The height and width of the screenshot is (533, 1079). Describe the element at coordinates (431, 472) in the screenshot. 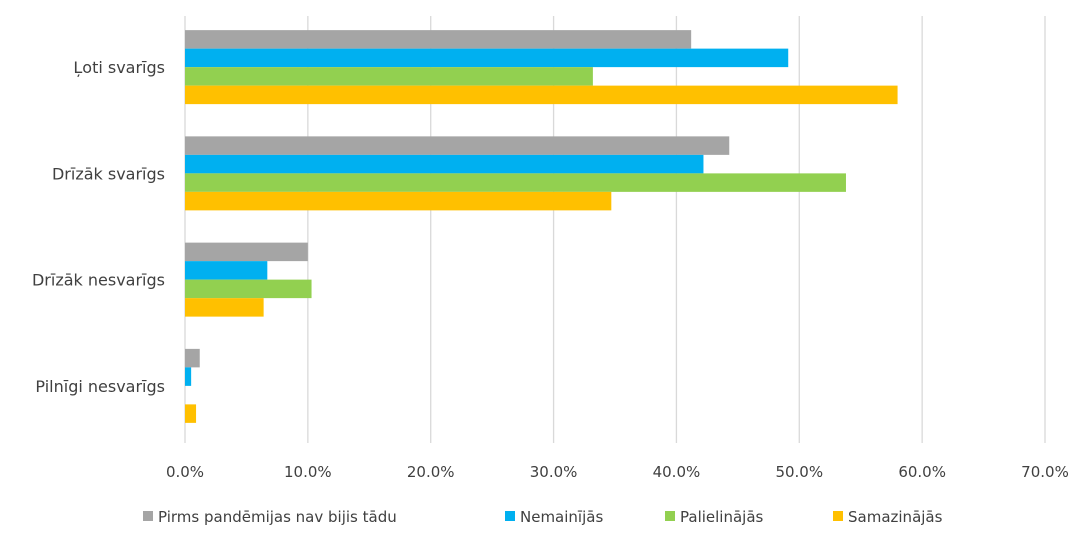

I see `x-tick-label: 20.0%` at that location.